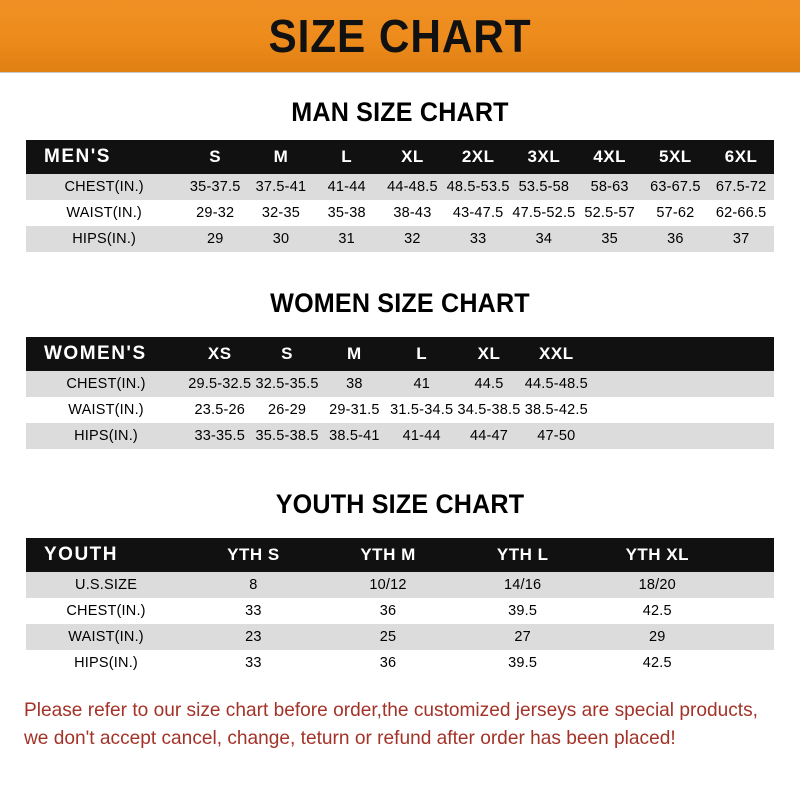 The image size is (800, 800). I want to click on youth-table-header-row: YOUTH YTH S YTH M YTH L YTH XL, so click(400, 555).